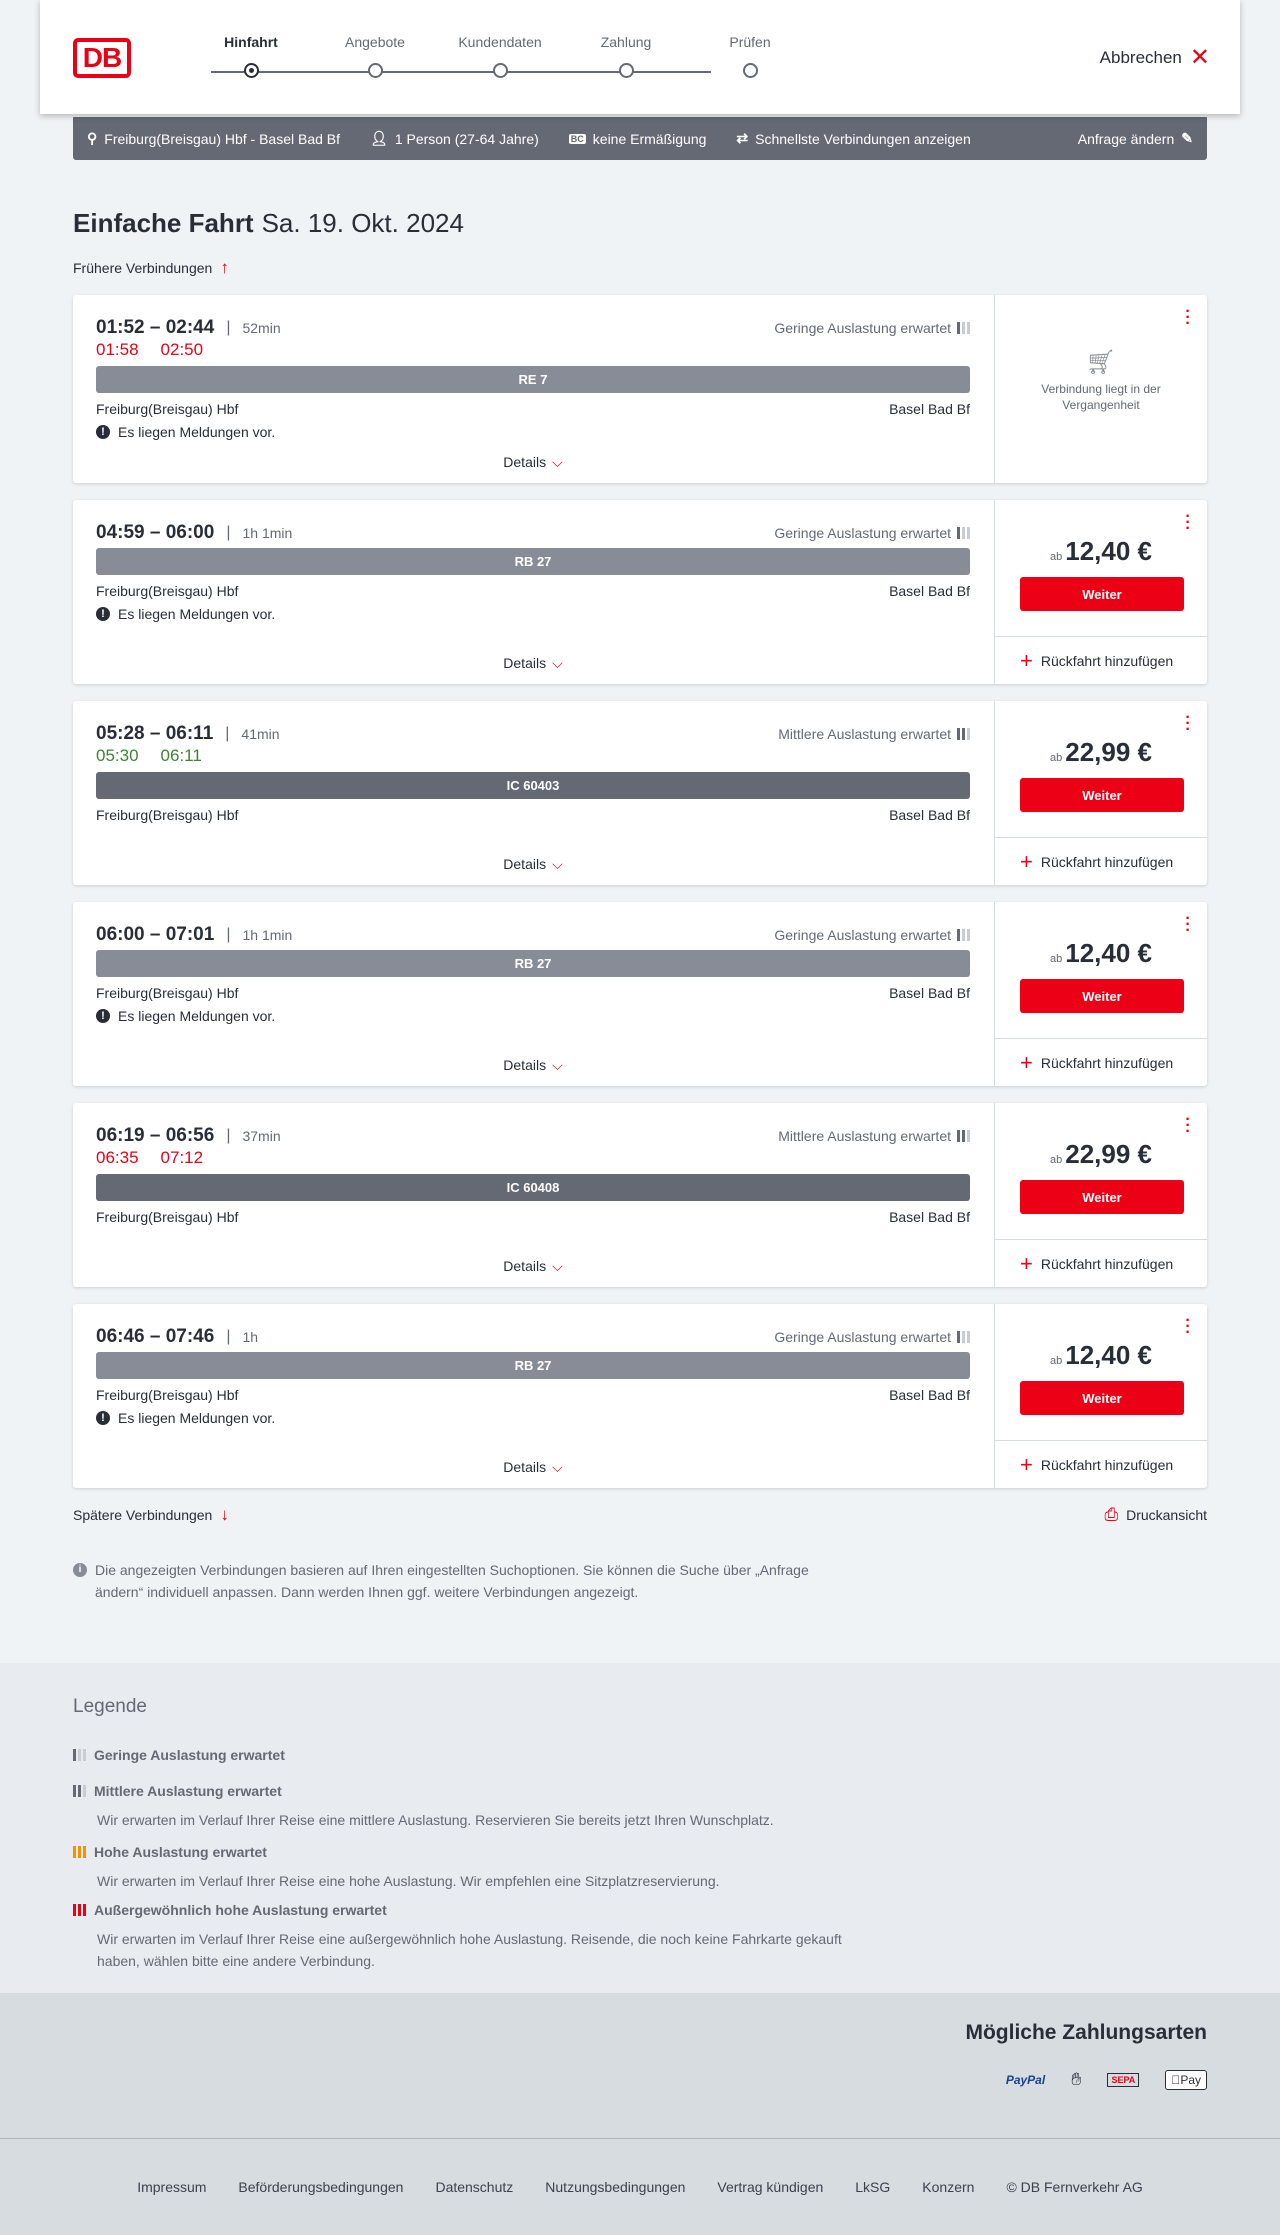 Image resolution: width=1280 pixels, height=2235 pixels. What do you see at coordinates (1101, 381) in the screenshot?
I see `past-connection-notice: 🛒︎ Verbindung liegt in der Vergangenheit` at bounding box center [1101, 381].